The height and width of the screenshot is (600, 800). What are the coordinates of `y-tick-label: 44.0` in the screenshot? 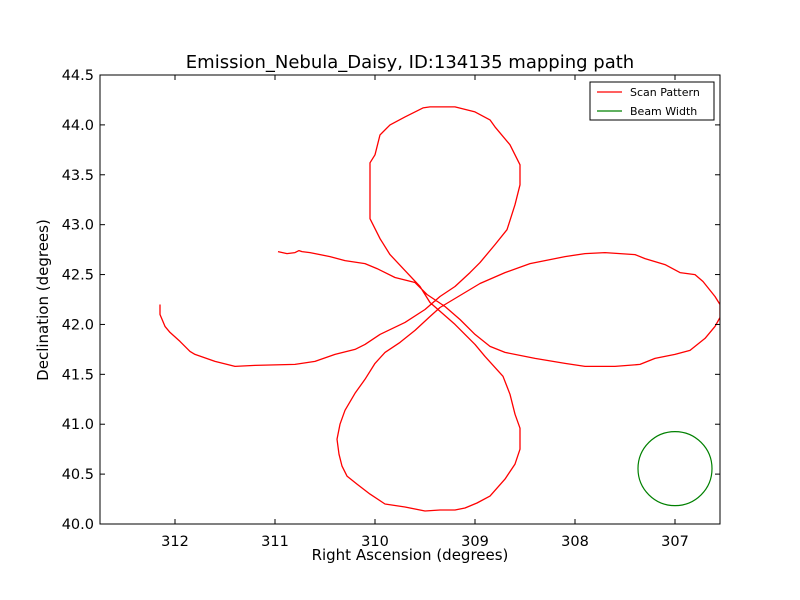 It's located at (78, 126).